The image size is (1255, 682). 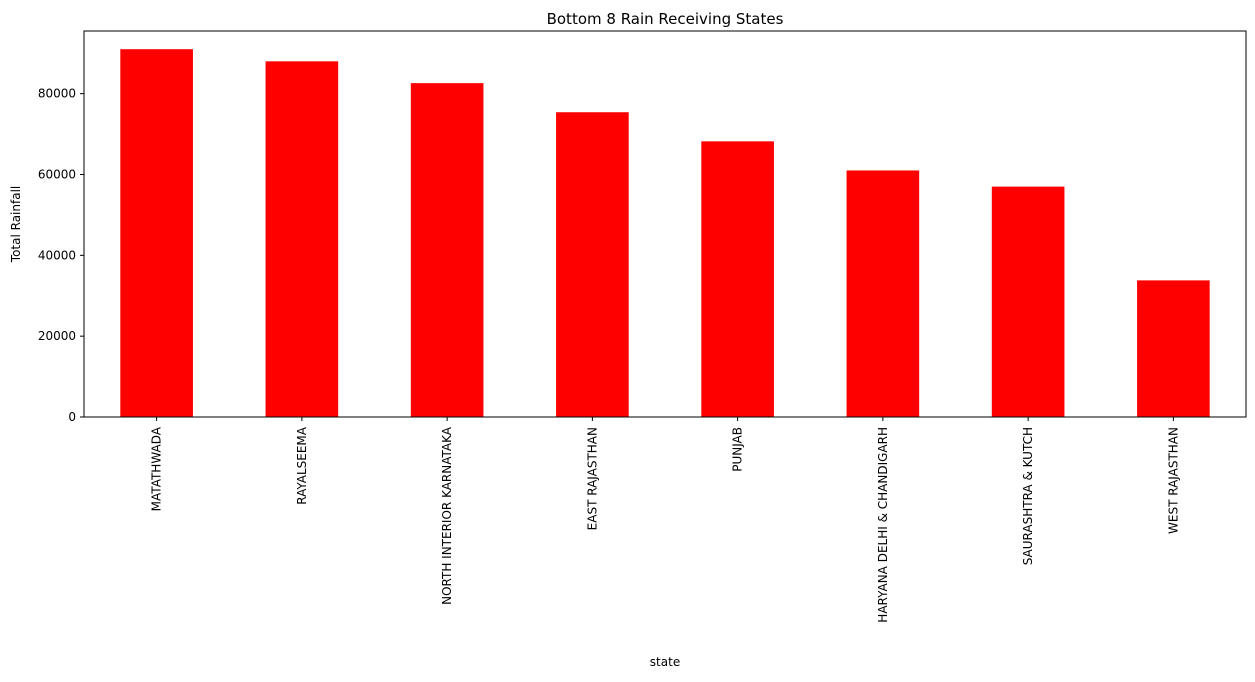 I want to click on x-tick-label-7: WEST RAJASTHAN, so click(x=1173, y=480).